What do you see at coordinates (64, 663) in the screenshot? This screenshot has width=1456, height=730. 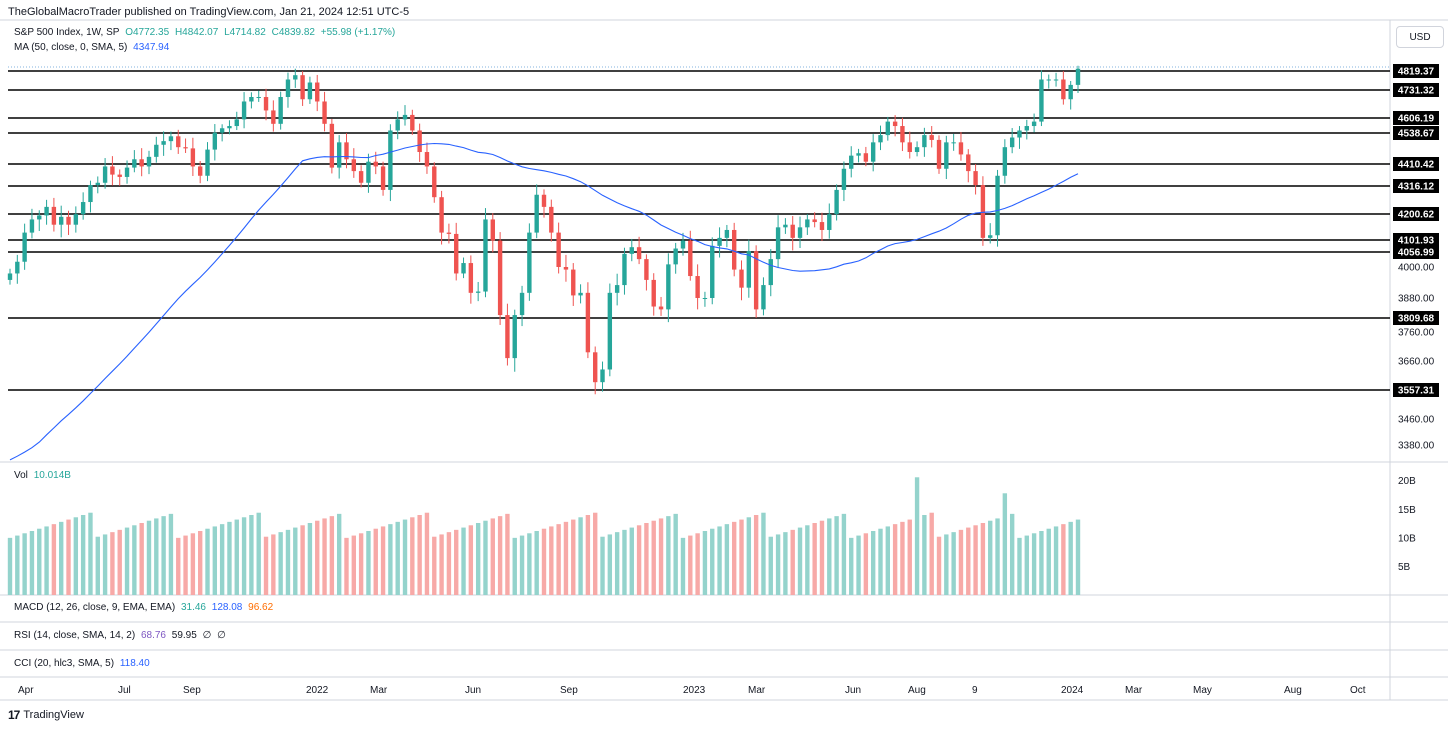 I see `cci-label: CCI (20, hlc3, SMA, 5)` at bounding box center [64, 663].